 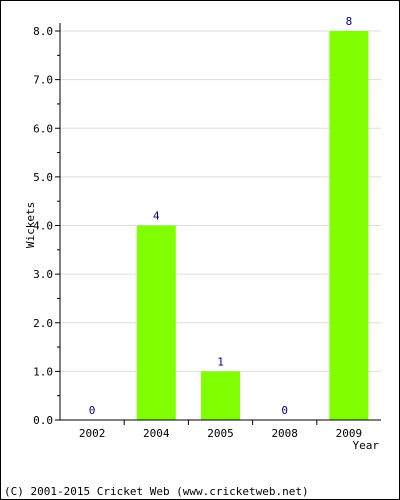 I want to click on y-tick-label: 3.0, so click(x=43, y=274).